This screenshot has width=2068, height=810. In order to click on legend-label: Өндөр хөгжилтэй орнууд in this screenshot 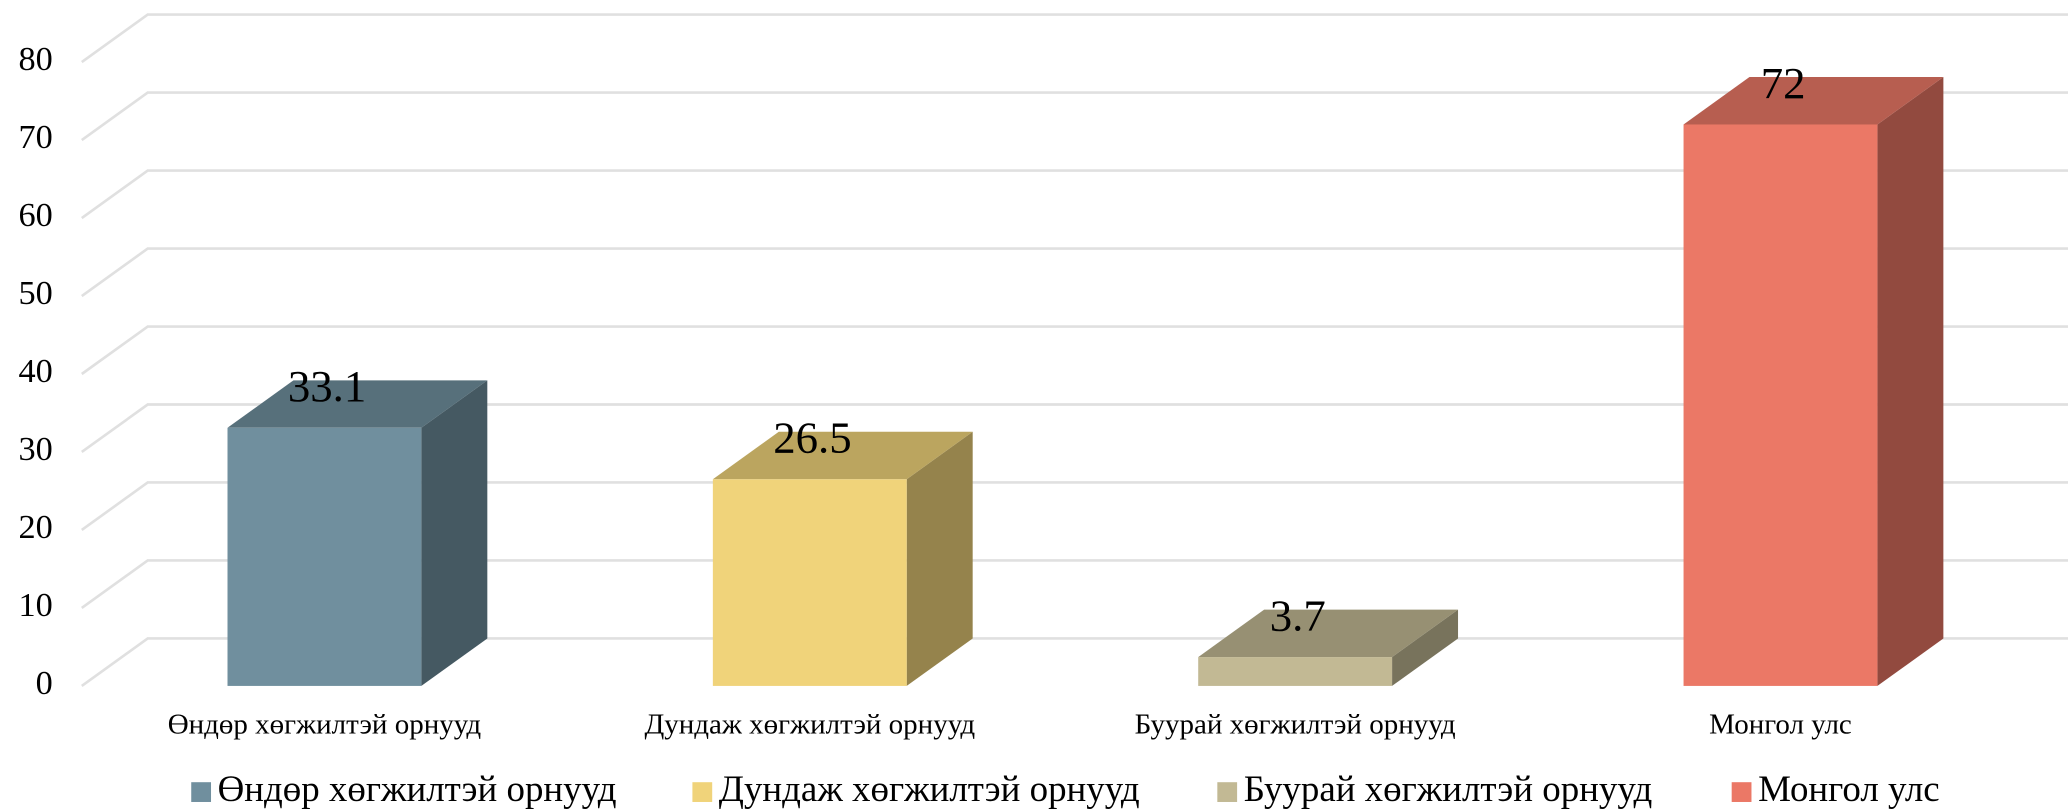, I will do `click(417, 788)`.